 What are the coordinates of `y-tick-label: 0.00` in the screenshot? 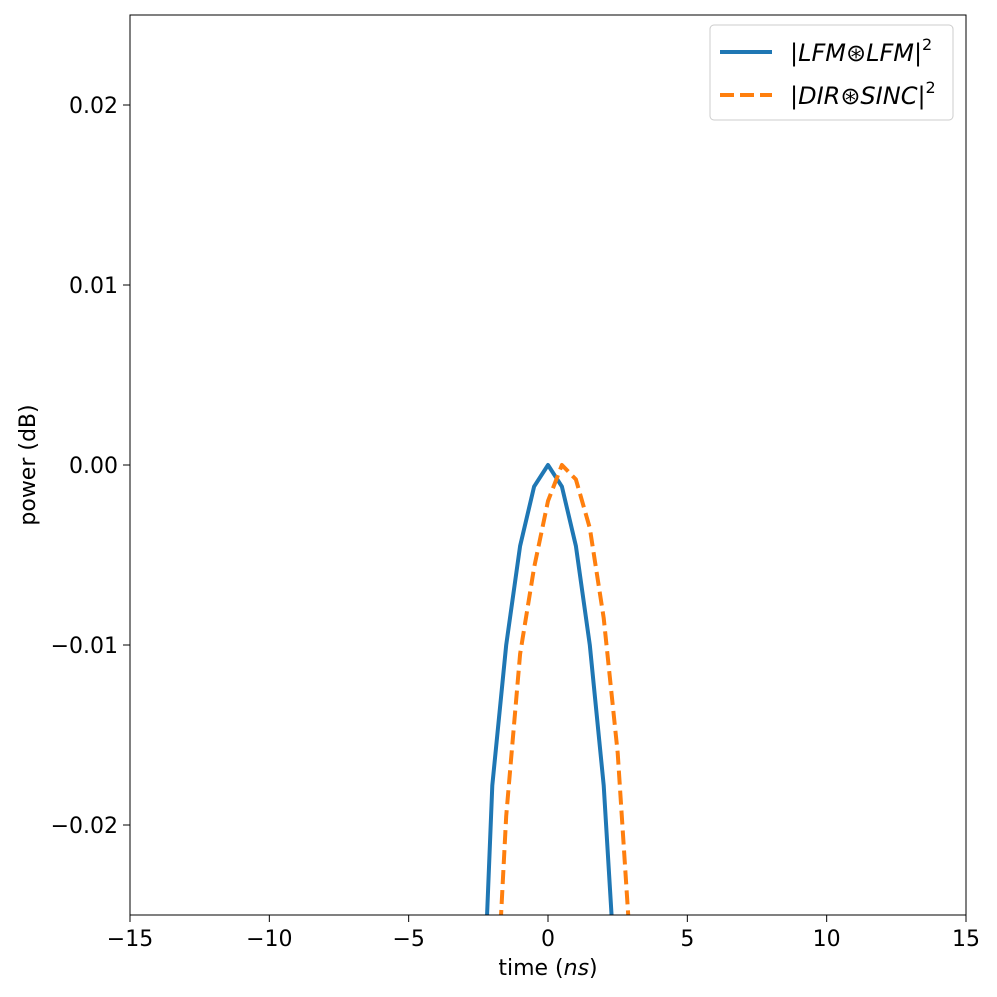 It's located at (93, 466).